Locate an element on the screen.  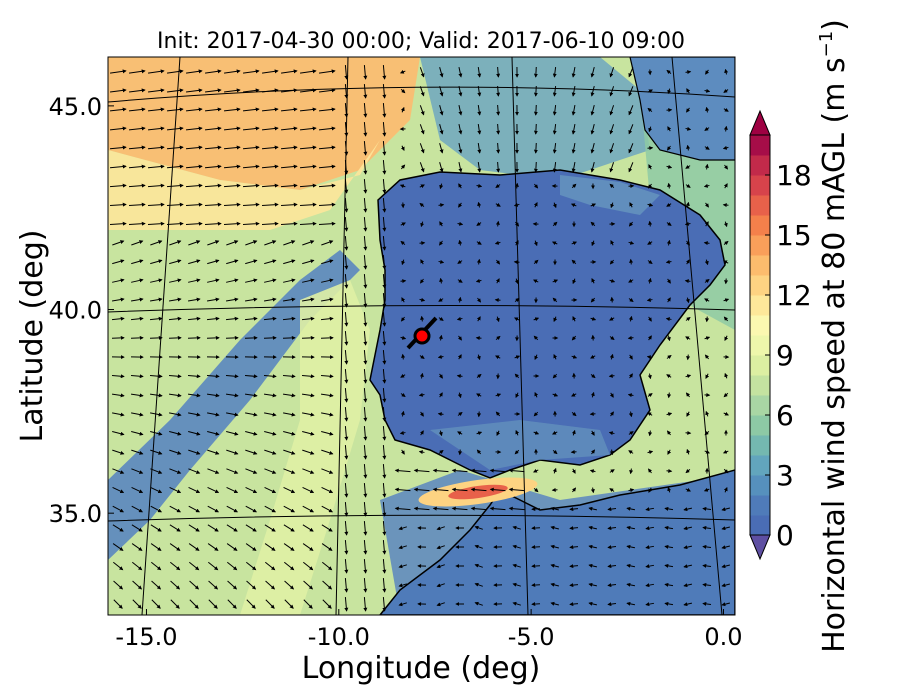
colorbar-extend-over is located at coordinates (760, 122).